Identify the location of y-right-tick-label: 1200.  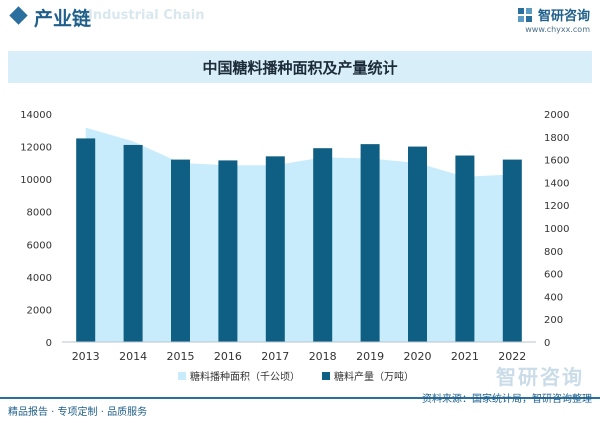
(556, 206).